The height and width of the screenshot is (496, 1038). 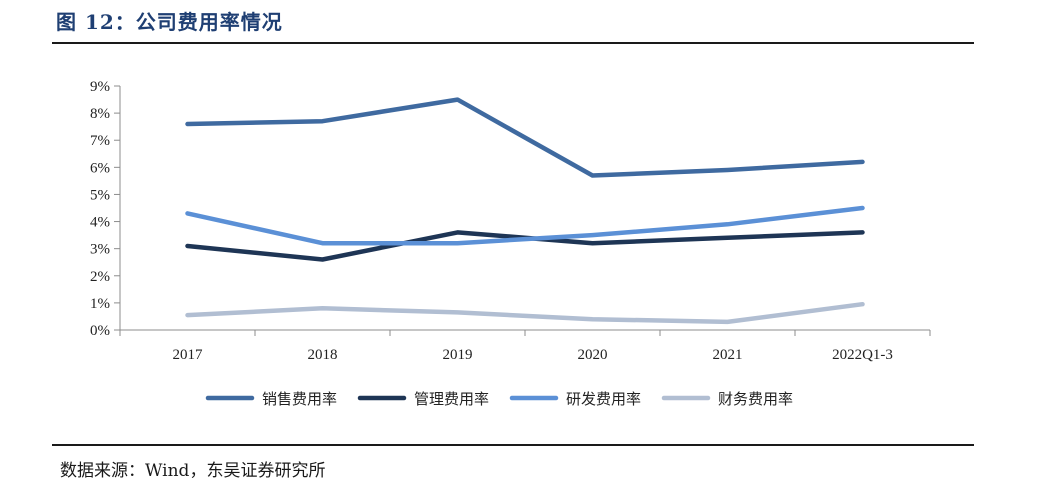 What do you see at coordinates (458, 355) in the screenshot?
I see `x-tick-label: 2019` at bounding box center [458, 355].